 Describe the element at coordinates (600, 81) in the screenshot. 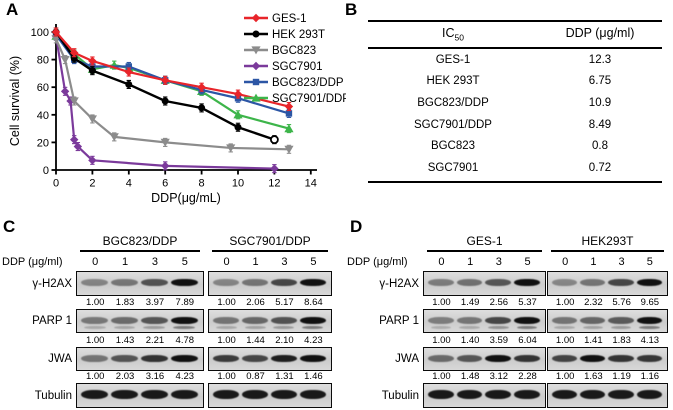

I see `ic50-value: 6.75` at that location.